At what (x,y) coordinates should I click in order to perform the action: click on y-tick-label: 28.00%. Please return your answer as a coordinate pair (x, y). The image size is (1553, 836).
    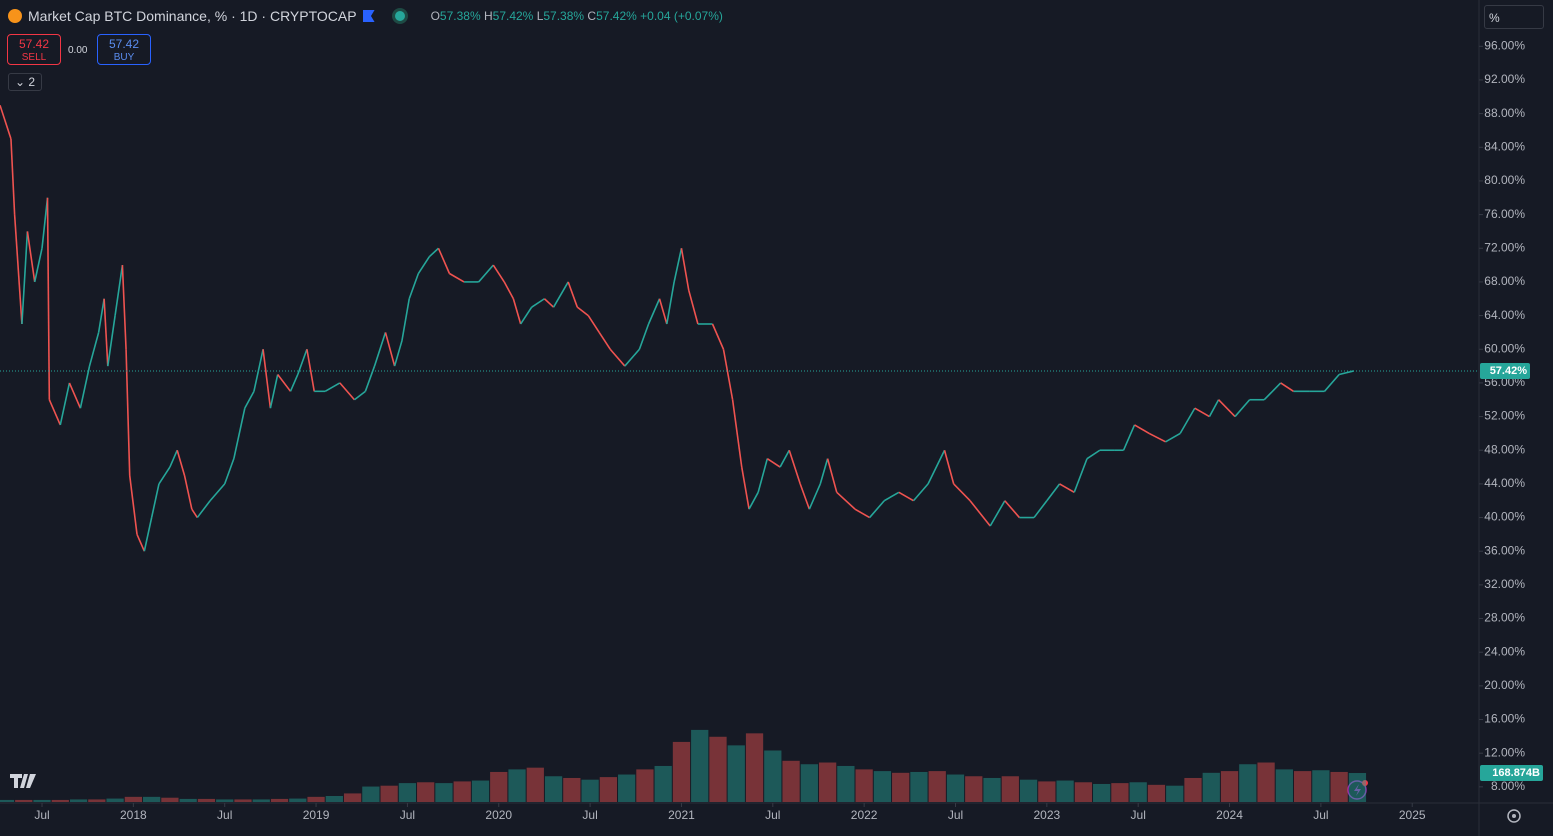
    Looking at the image, I should click on (1504, 618).